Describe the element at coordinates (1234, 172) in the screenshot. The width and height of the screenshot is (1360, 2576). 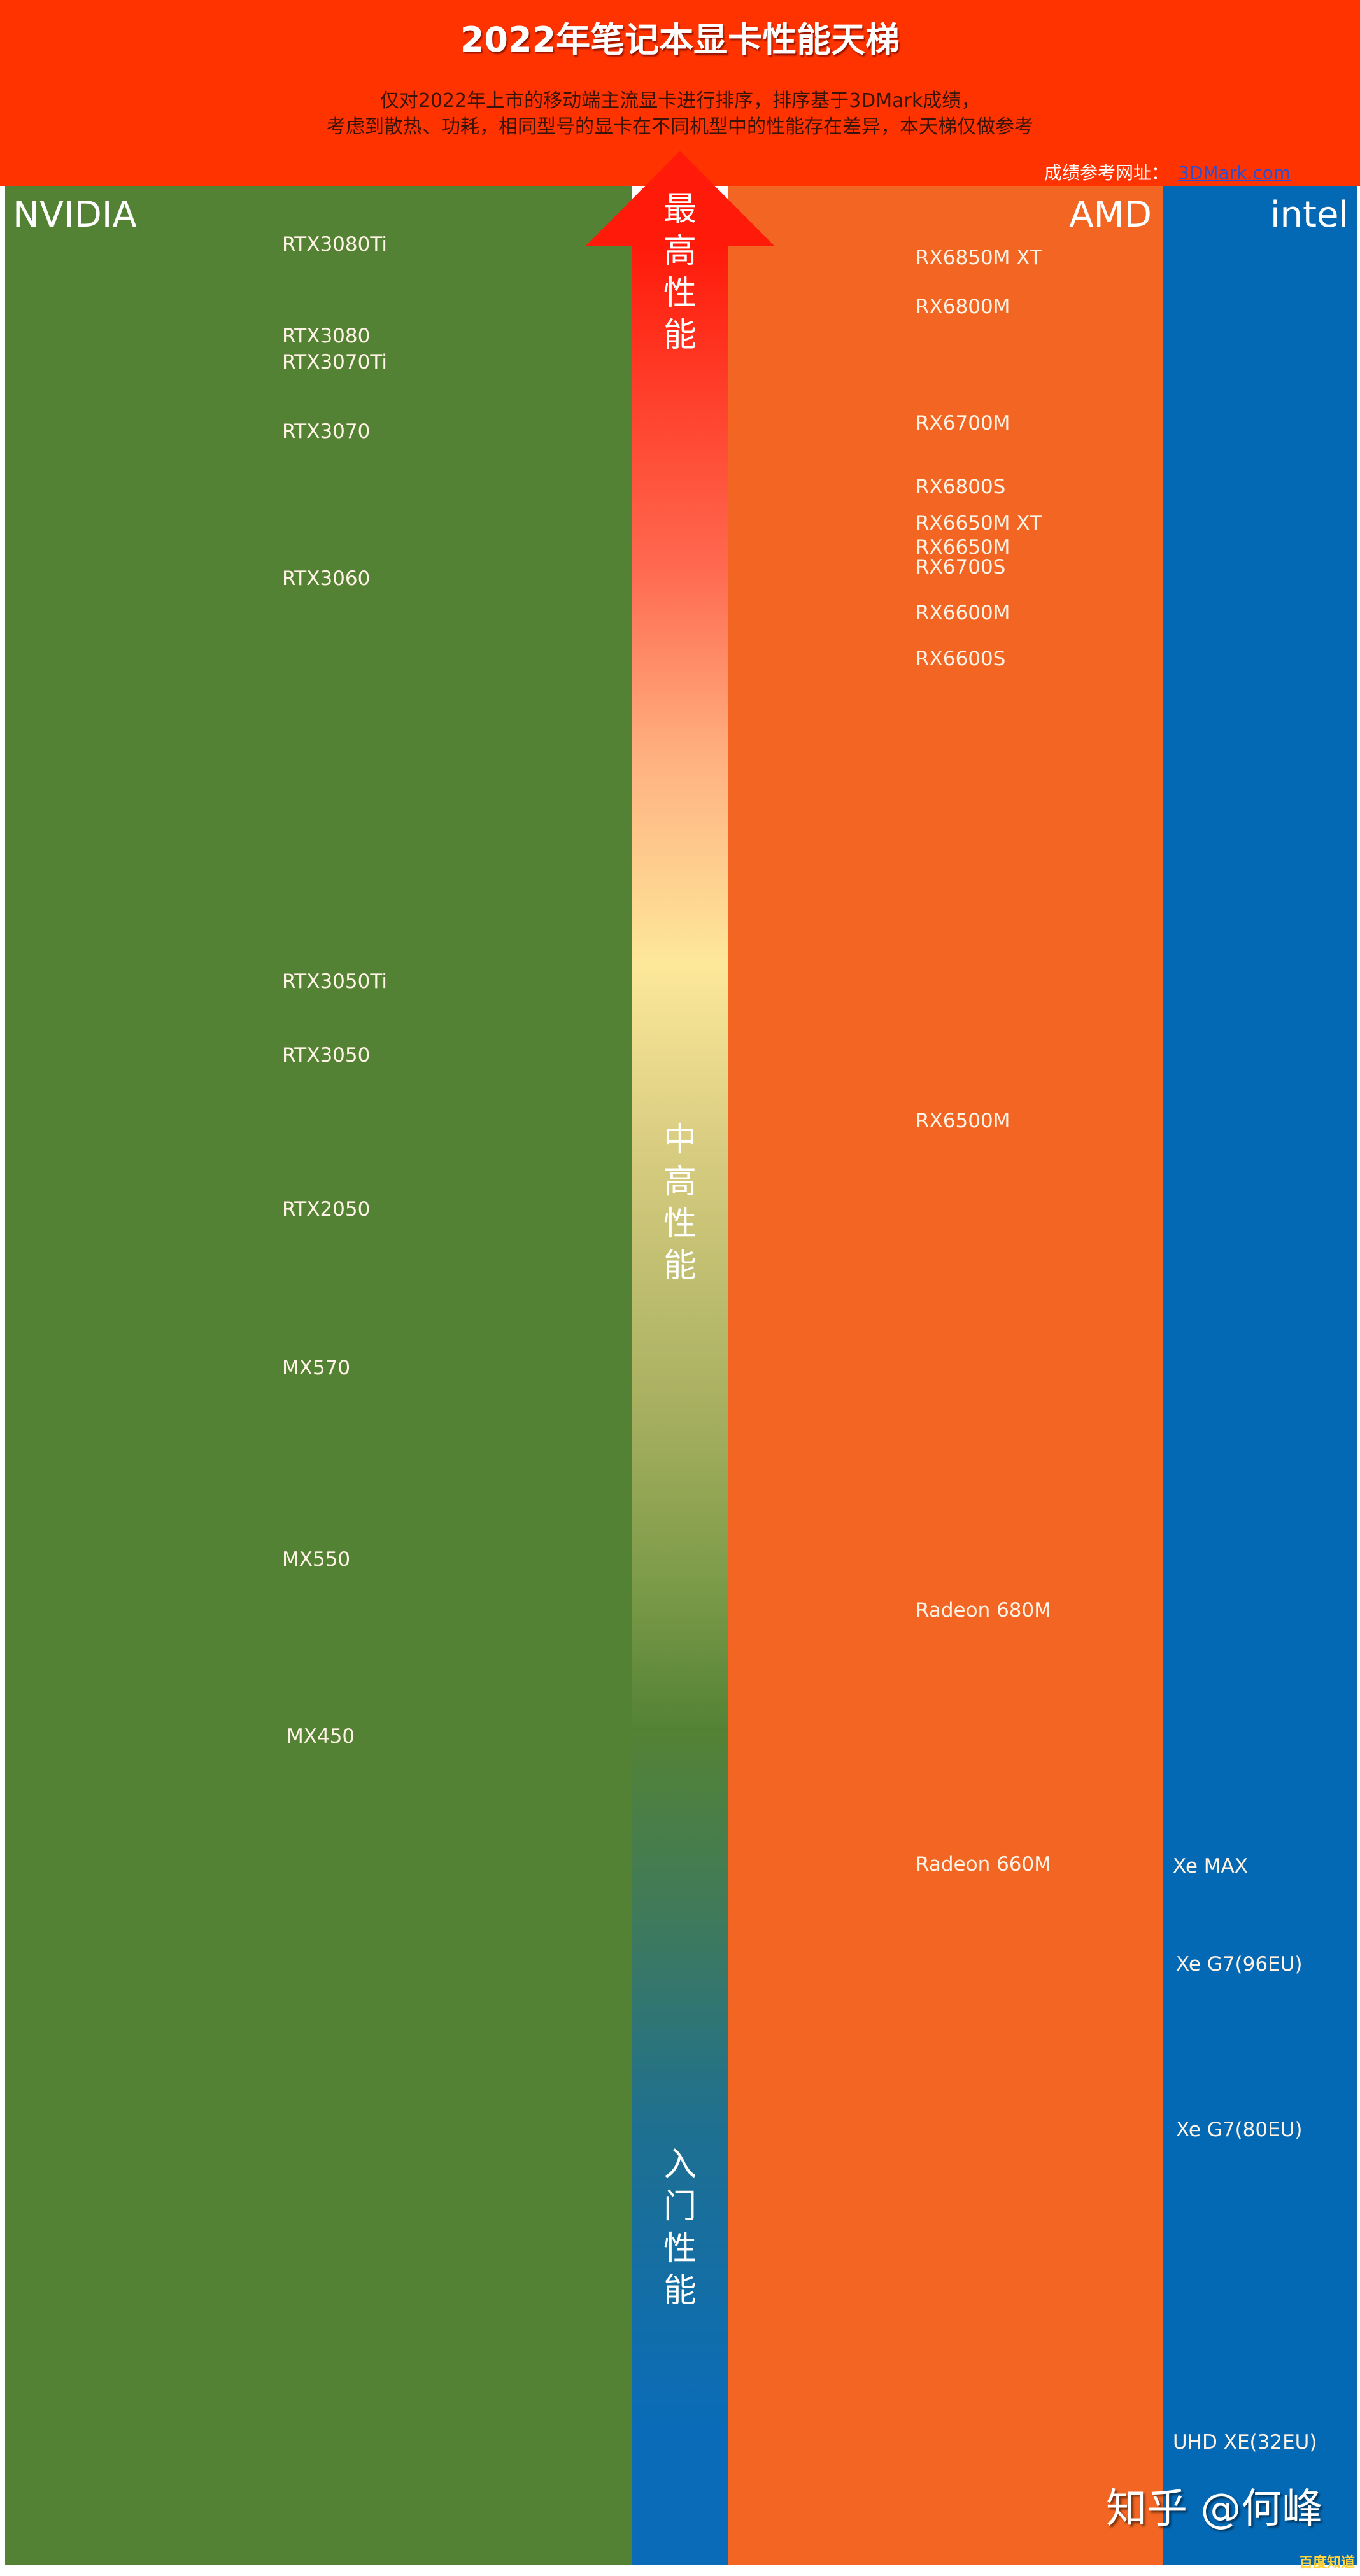
I see `reference-link: 3DMark.com` at that location.